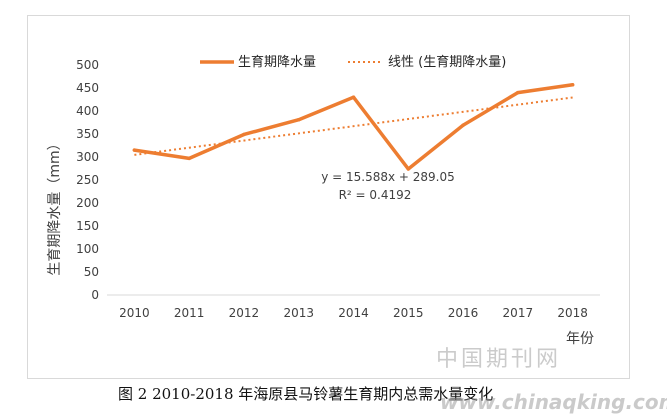  Describe the element at coordinates (375, 195) in the screenshot. I see `trend-r-squared: R² = 0.4192` at that location.